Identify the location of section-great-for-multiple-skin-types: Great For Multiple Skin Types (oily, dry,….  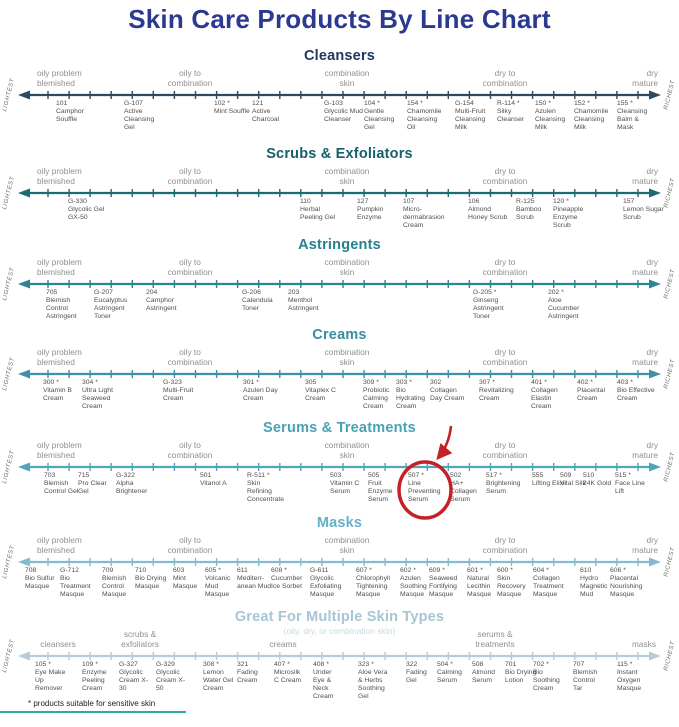
(339, 654).